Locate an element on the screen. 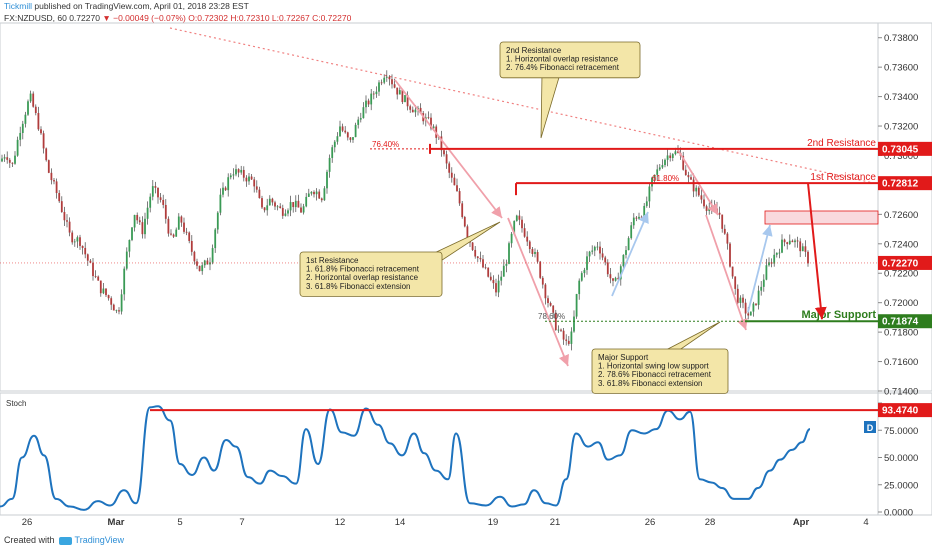  projection-arrow-down is located at coordinates (538, 292).